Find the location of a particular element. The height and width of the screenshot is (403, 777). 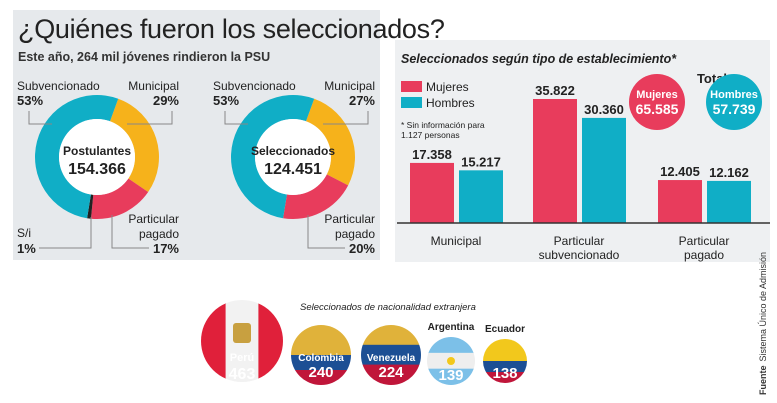

flag-country-label: Perú is located at coordinates (242, 358).